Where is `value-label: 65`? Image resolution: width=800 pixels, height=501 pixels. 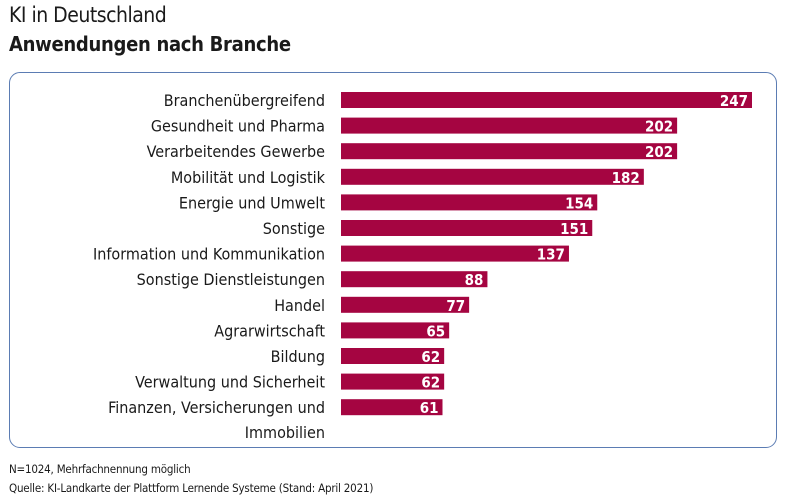
value-label: 65 is located at coordinates (435, 331).